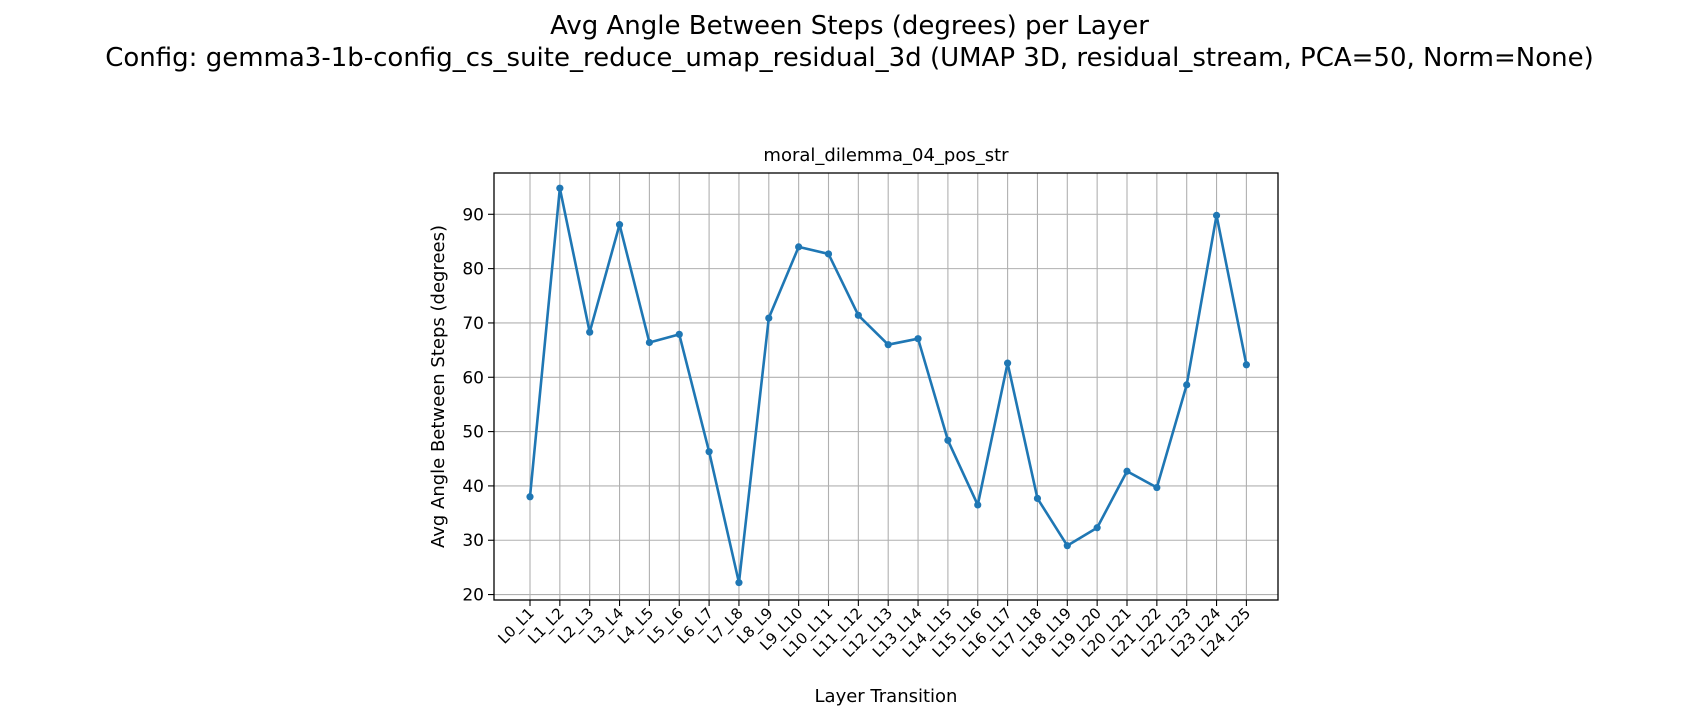 This screenshot has height=720, width=1699. What do you see at coordinates (473, 487) in the screenshot?
I see `y-tick-label: 40` at bounding box center [473, 487].